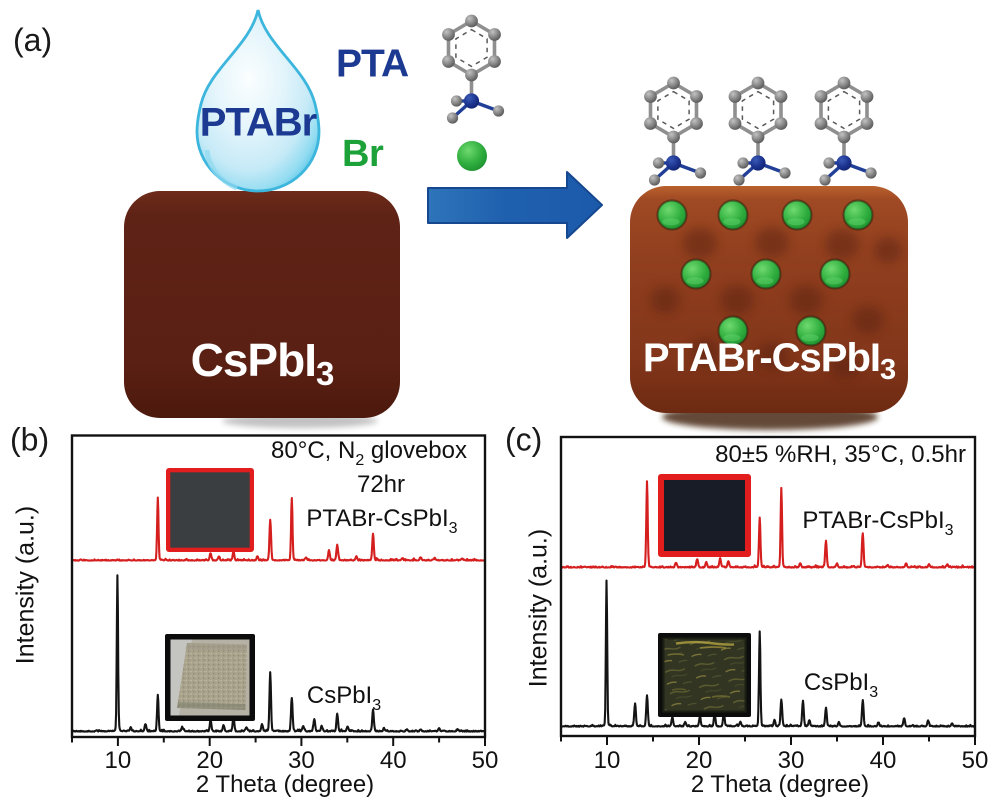 The width and height of the screenshot is (1000, 807). Describe the element at coordinates (363, 154) in the screenshot. I see `svg-text: Br` at that location.